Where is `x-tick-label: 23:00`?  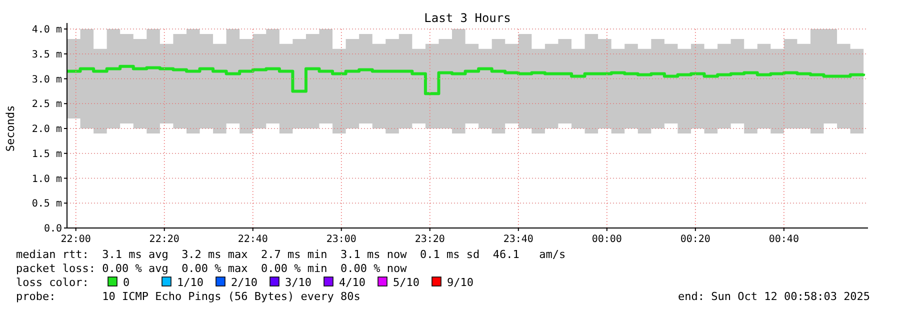 x-tick-label: 23:00 is located at coordinates (341, 239).